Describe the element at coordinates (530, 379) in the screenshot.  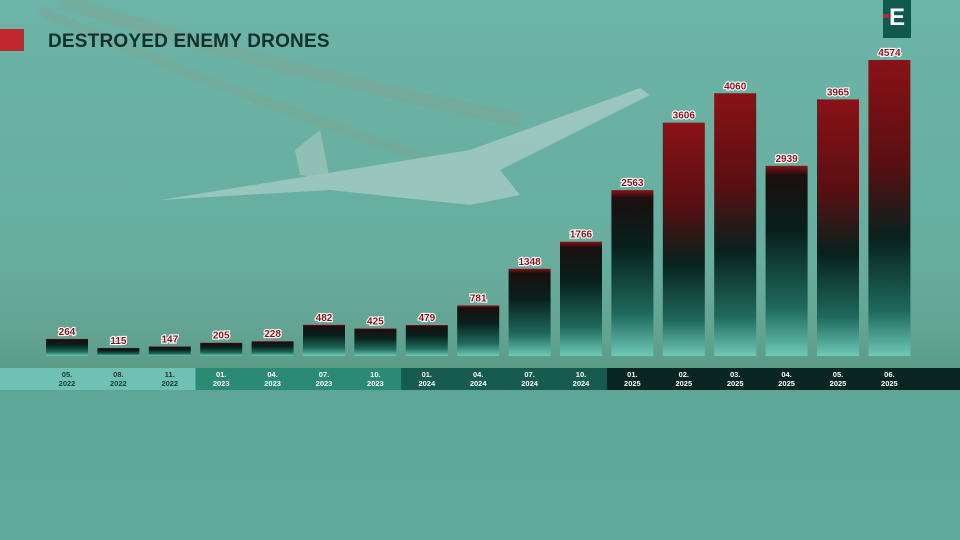
I see `x-tick-label: 07. 2024` at that location.